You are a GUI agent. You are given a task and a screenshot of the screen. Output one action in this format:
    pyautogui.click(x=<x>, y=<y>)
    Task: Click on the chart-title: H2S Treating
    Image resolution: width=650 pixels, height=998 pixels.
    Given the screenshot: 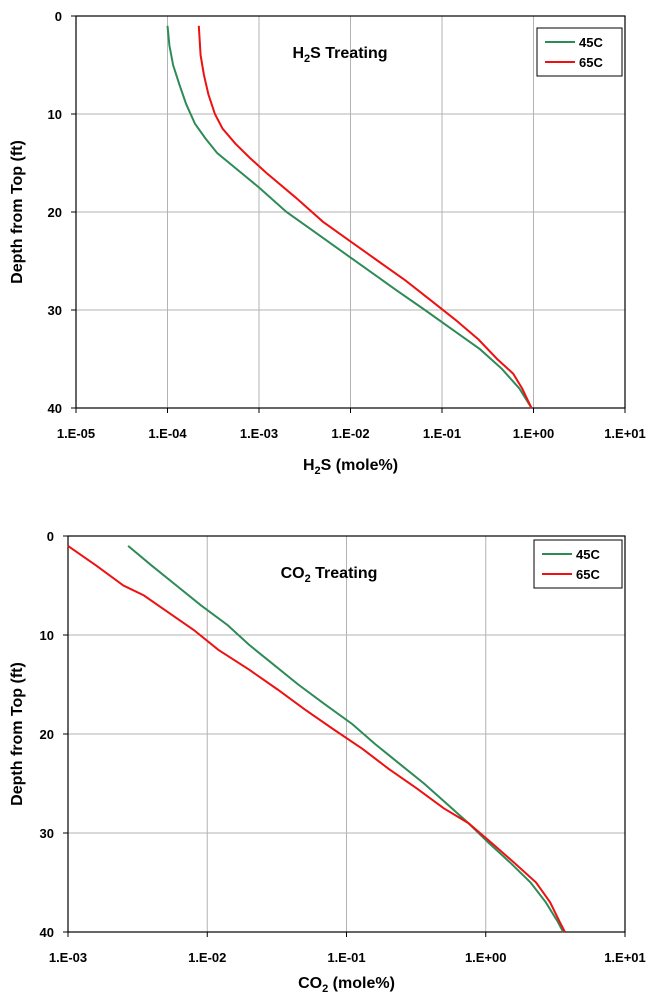 What is the action you would take?
    pyautogui.click(x=339, y=55)
    